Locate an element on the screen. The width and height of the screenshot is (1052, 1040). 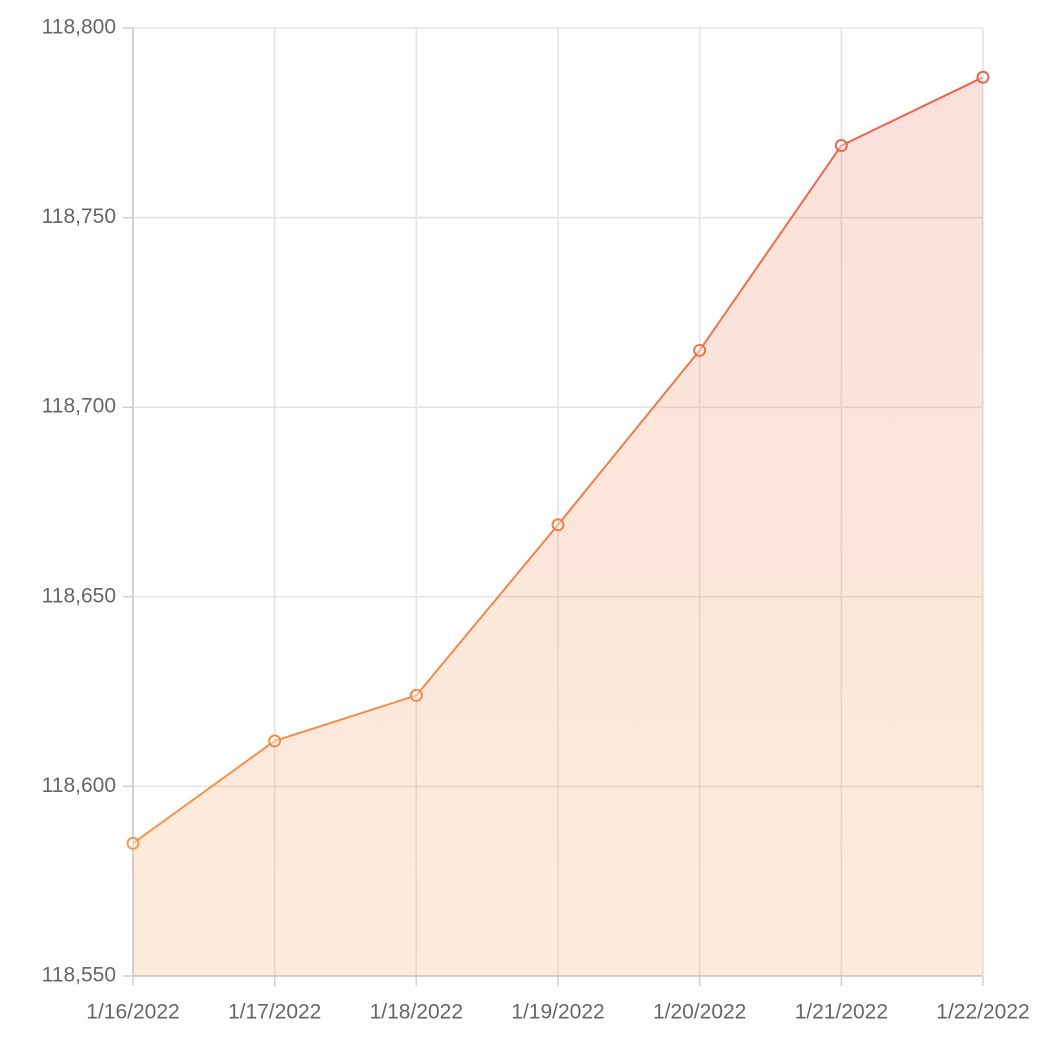
x-tick-label: 1/17/2022 is located at coordinates (274, 1012).